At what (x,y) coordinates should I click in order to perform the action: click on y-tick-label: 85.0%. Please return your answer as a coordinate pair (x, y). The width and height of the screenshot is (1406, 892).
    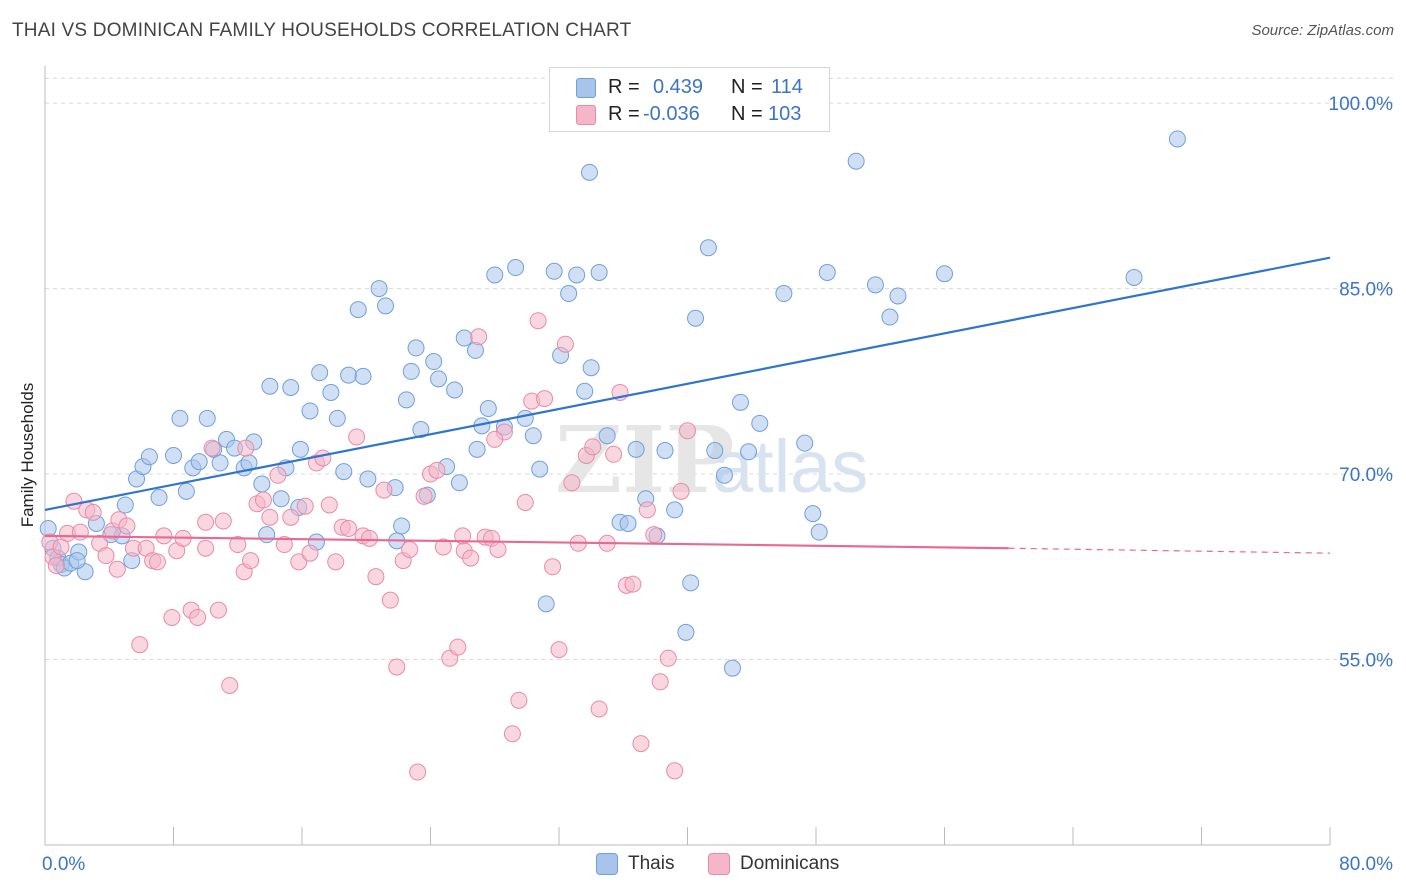
    Looking at the image, I should click on (1366, 290).